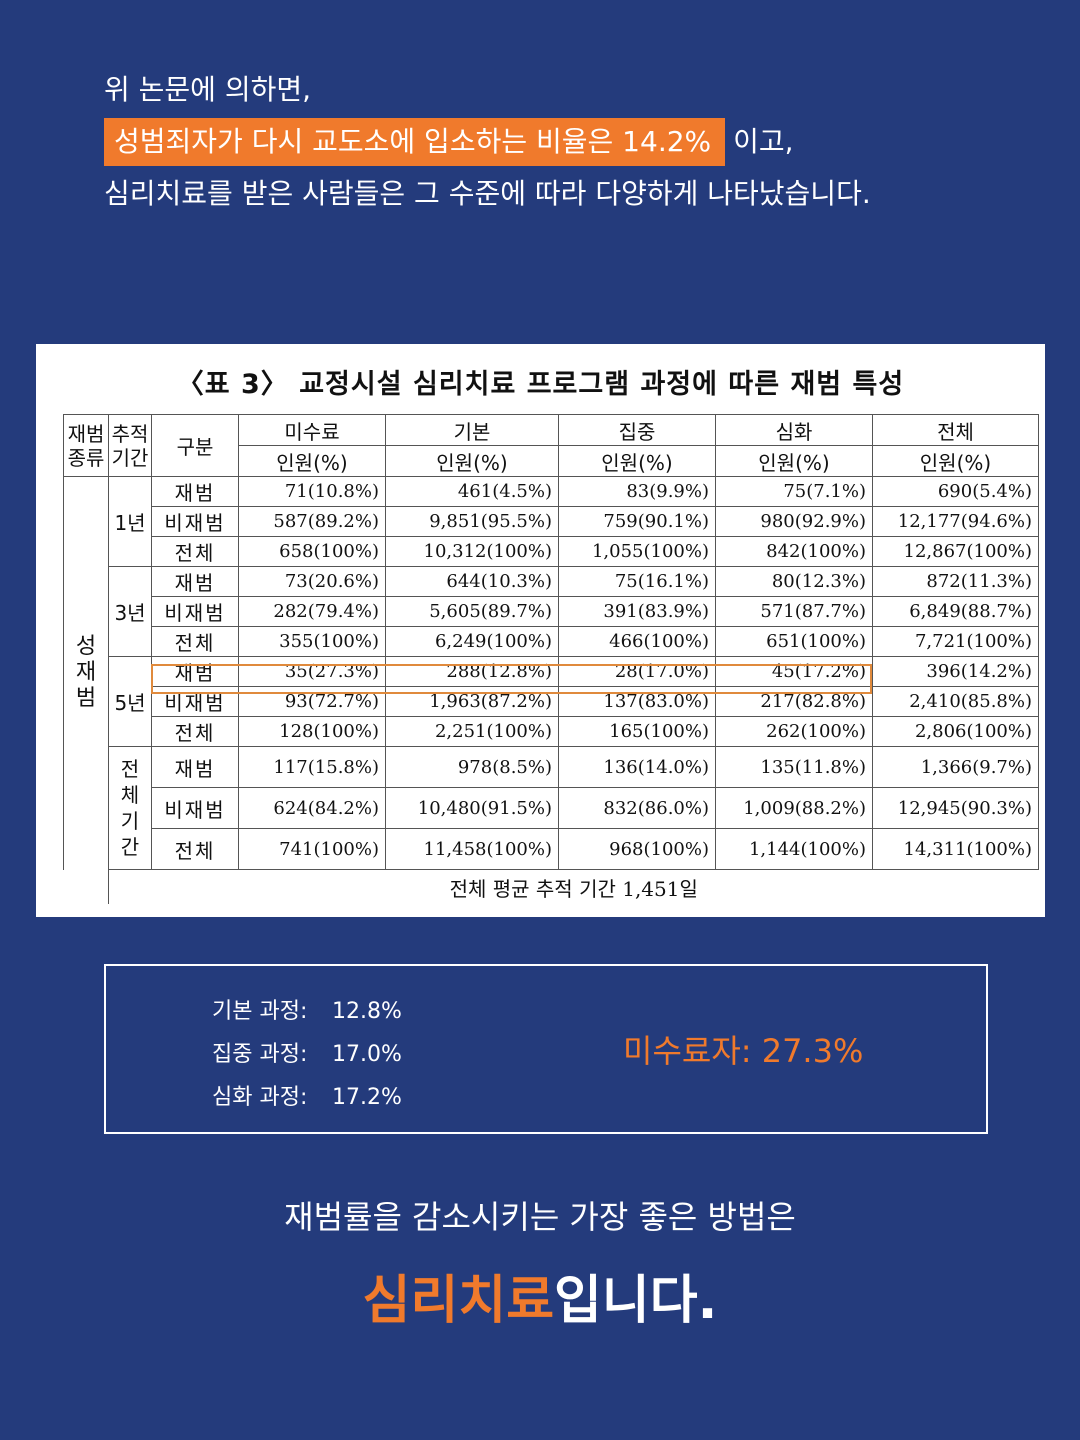 Image resolution: width=1080 pixels, height=1440 pixels. Describe the element at coordinates (472, 731) in the screenshot. I see `table-cell: 2,251(100%)` at that location.